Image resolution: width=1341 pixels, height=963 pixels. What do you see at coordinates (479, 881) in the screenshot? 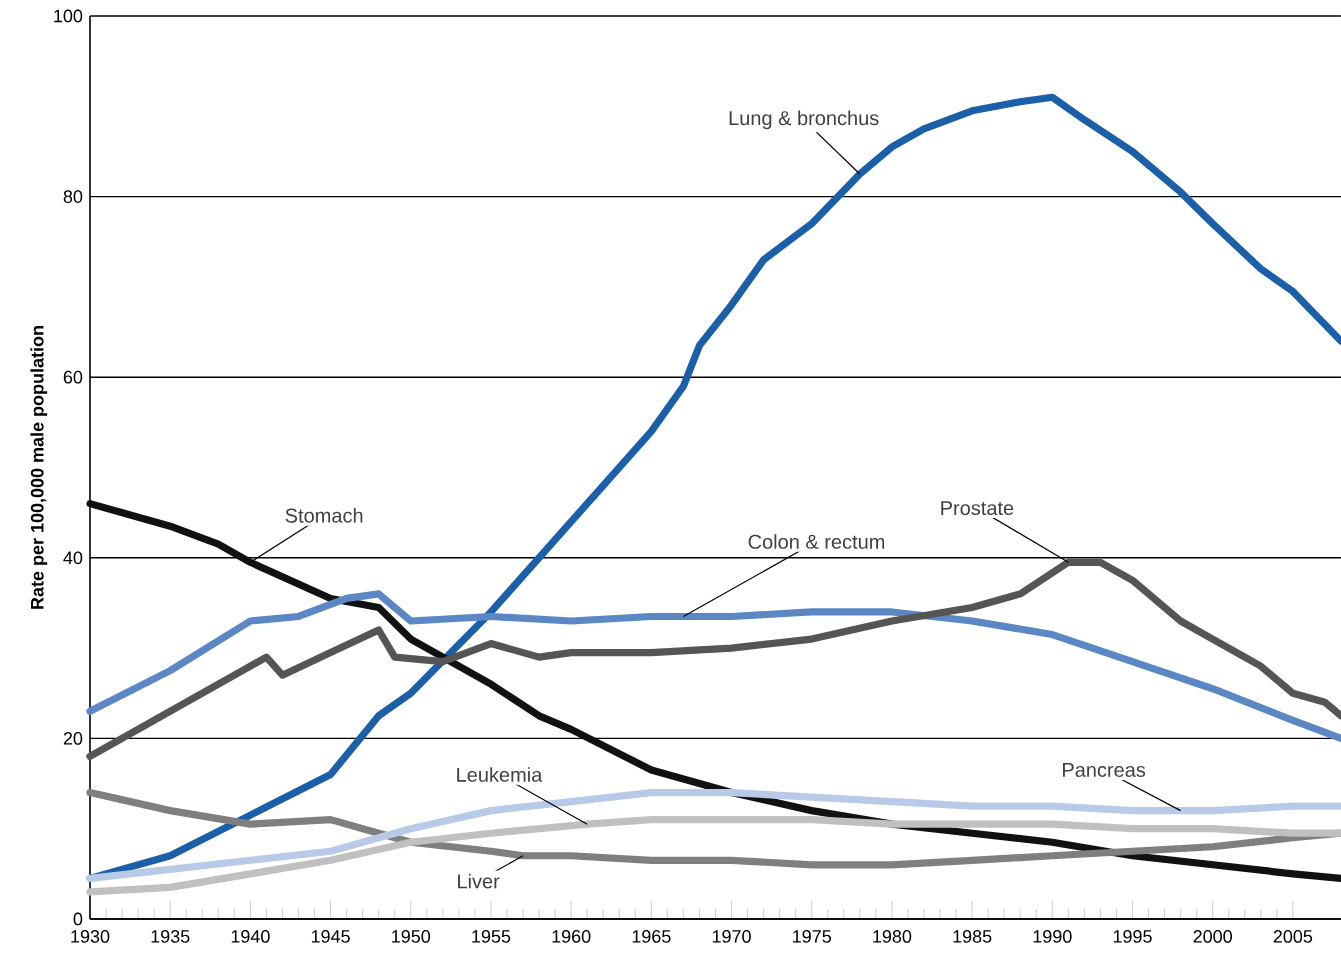
I see `series-label: Liver` at bounding box center [479, 881].